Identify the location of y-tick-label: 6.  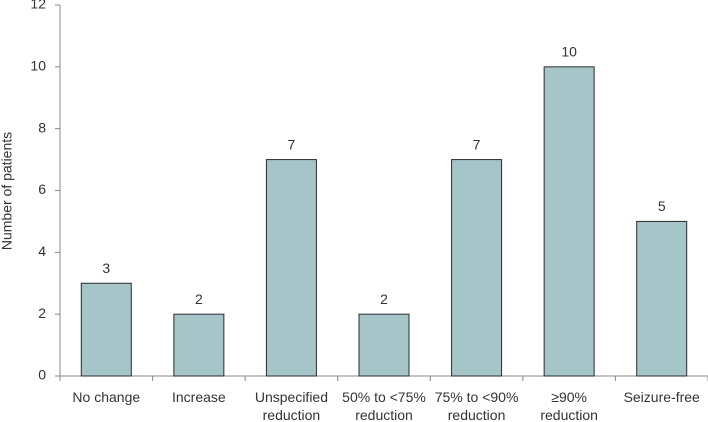
(42, 189).